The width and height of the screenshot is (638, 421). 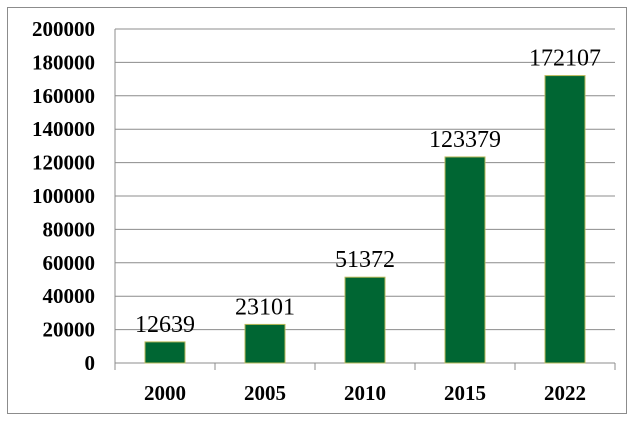 I want to click on y-tick-label: 140000, so click(x=63, y=129).